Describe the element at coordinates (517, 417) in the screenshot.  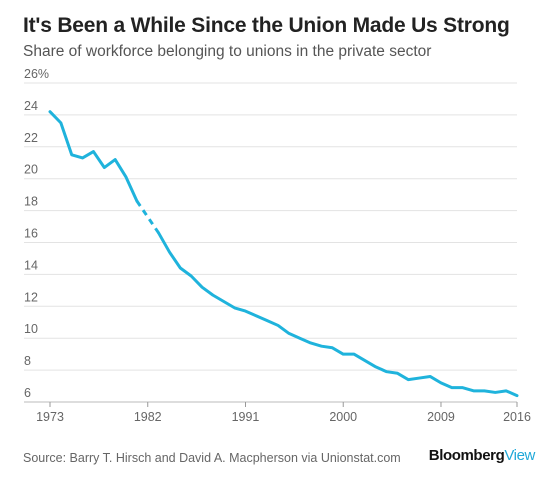
I see `x-tick-label: 2016` at that location.